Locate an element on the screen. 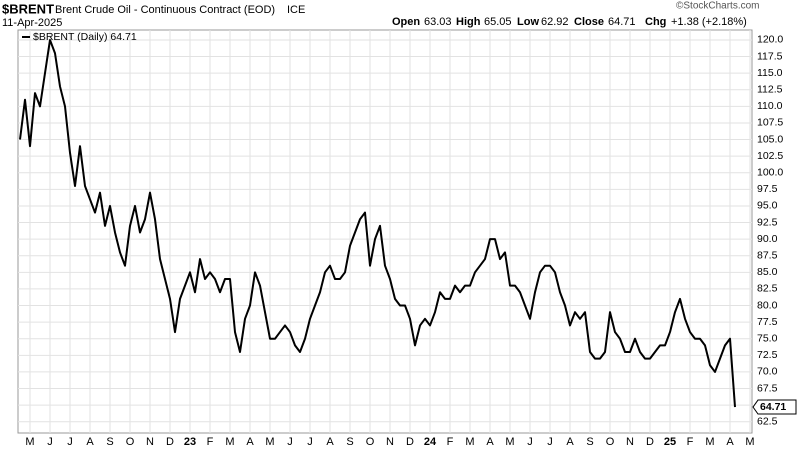 This screenshot has height=450, width=800. date: 11-Apr-2025 is located at coordinates (32, 23).